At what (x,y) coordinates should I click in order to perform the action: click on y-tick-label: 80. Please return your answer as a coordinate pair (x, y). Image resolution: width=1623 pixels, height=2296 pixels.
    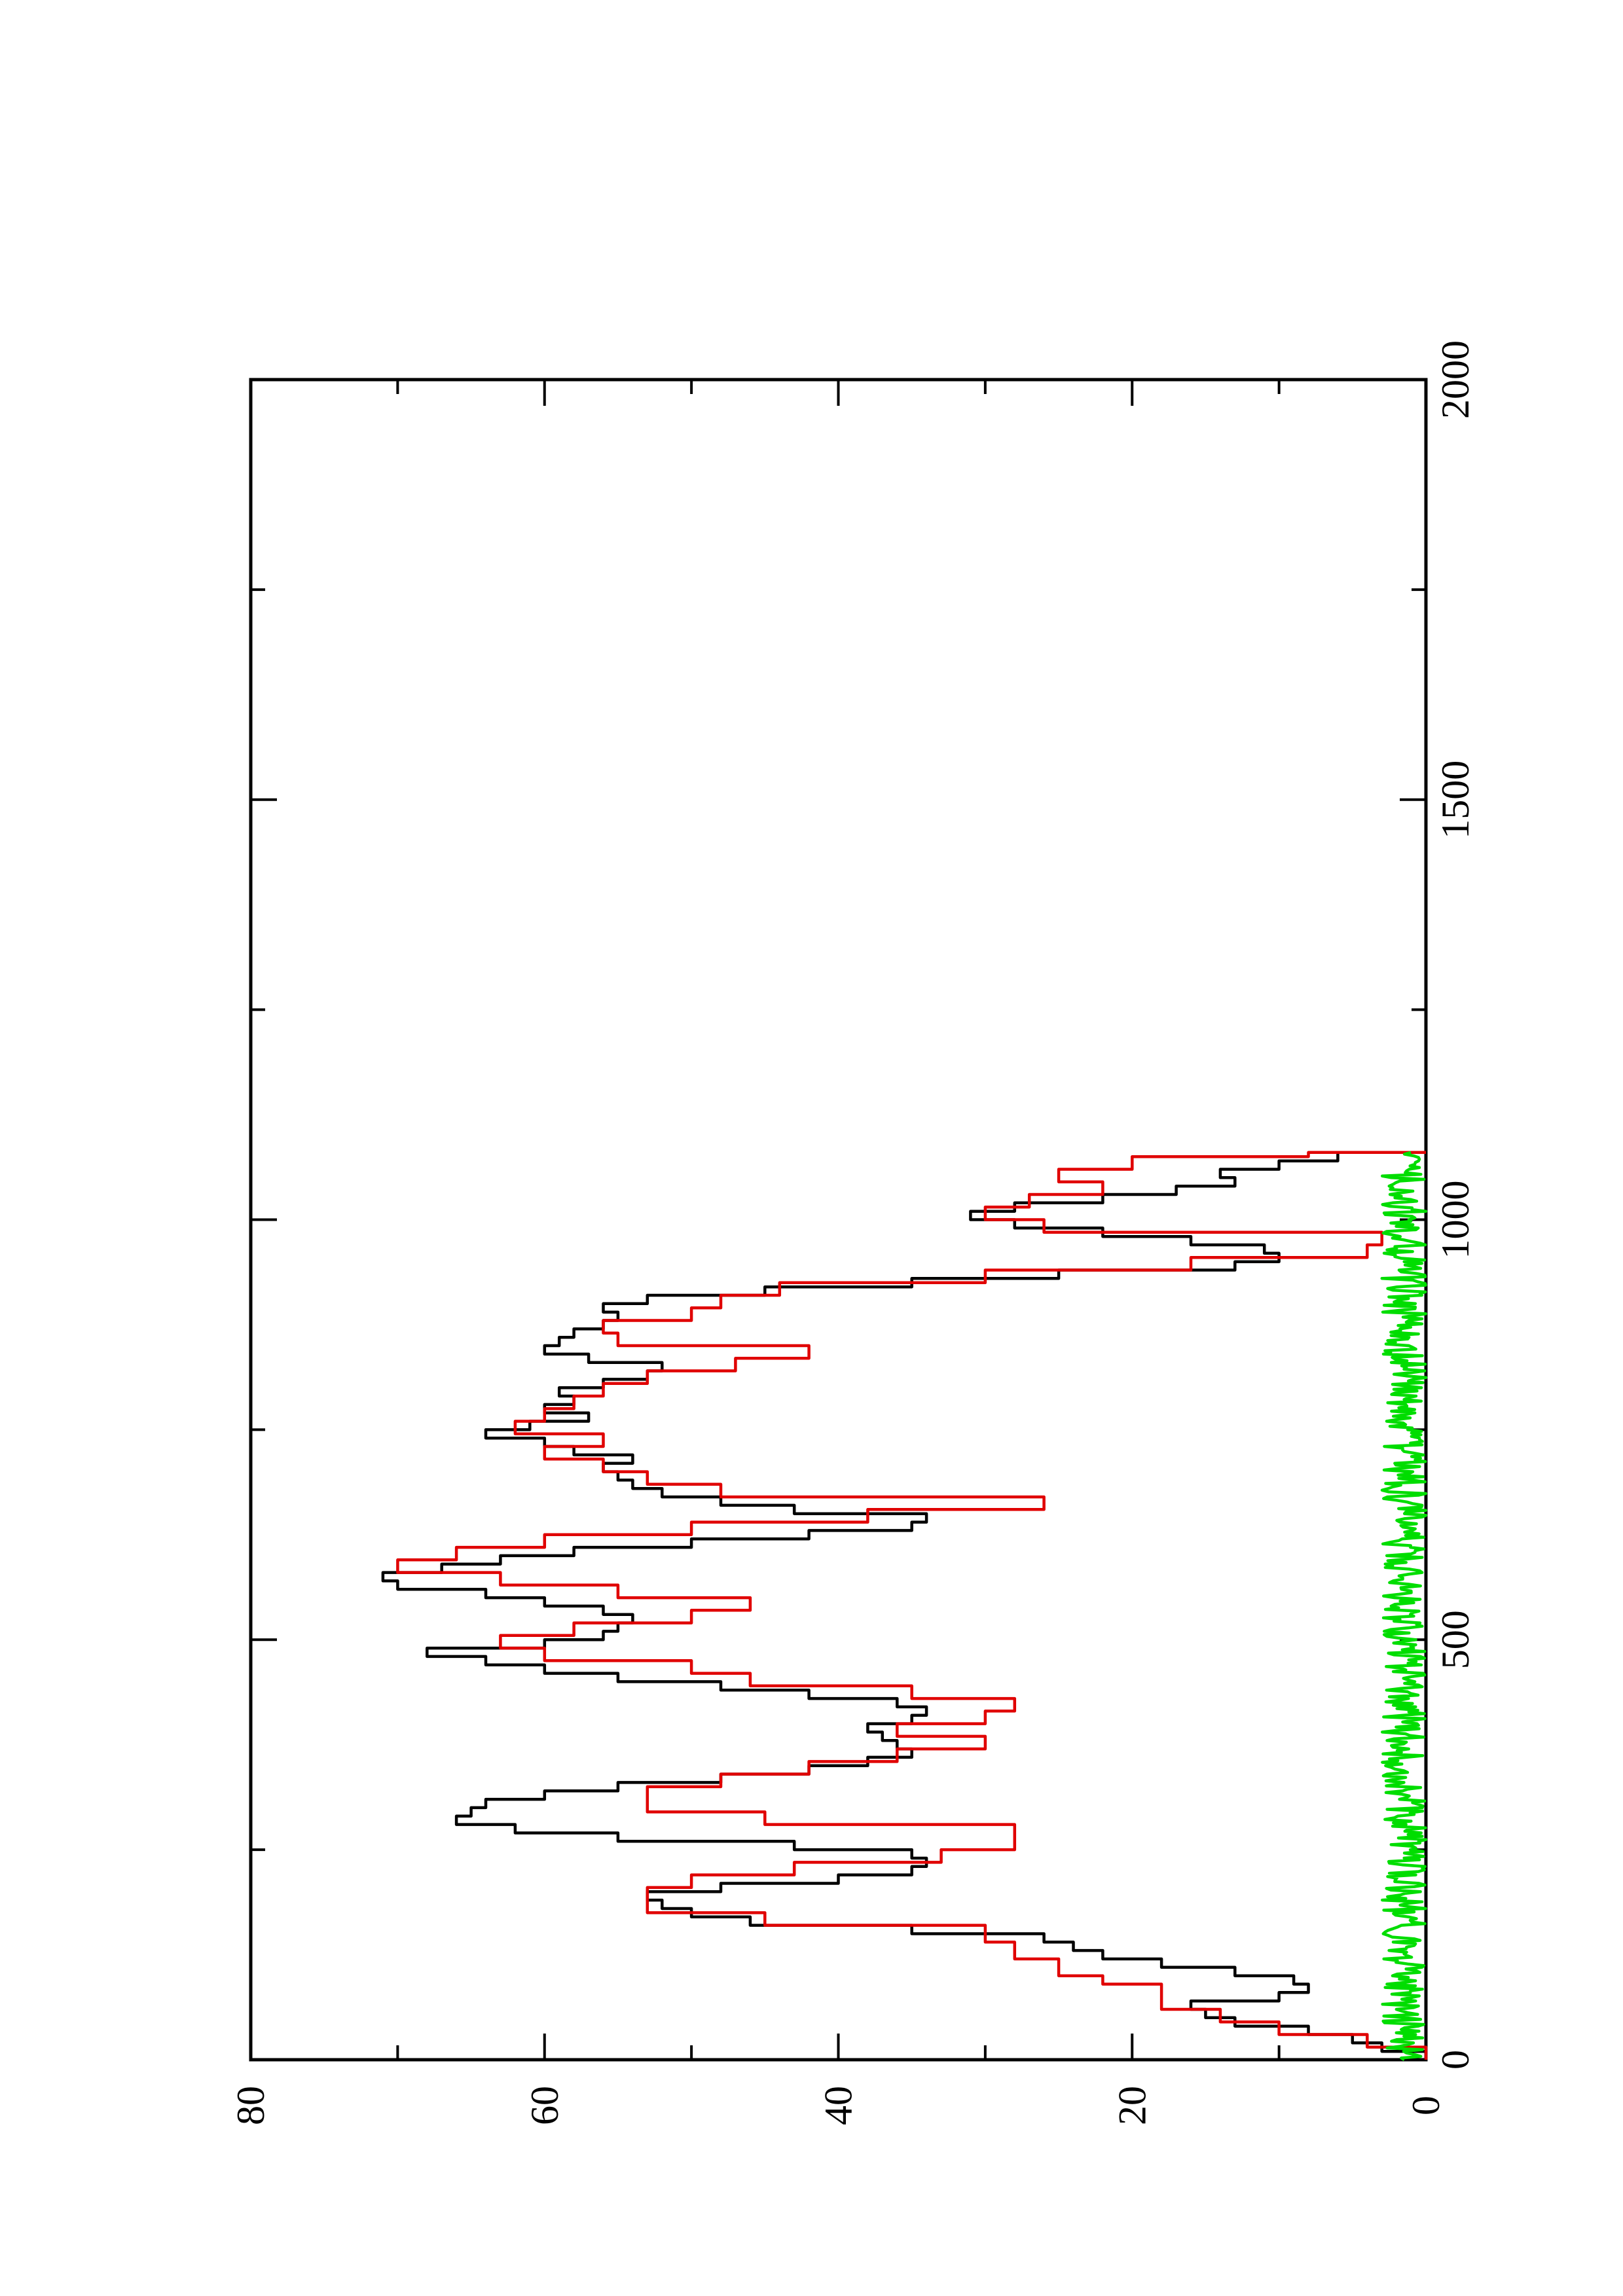
    Looking at the image, I should click on (250, 2105).